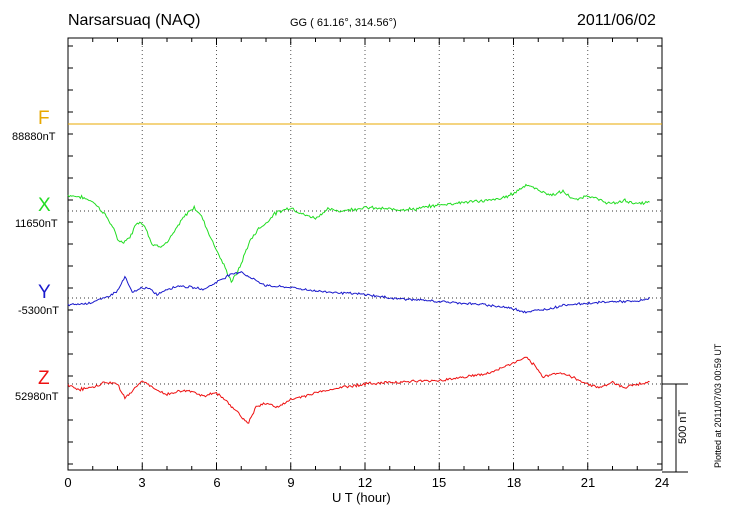 This screenshot has width=730, height=520. Describe the element at coordinates (68, 482) in the screenshot. I see `x-tick-label: 0` at that location.